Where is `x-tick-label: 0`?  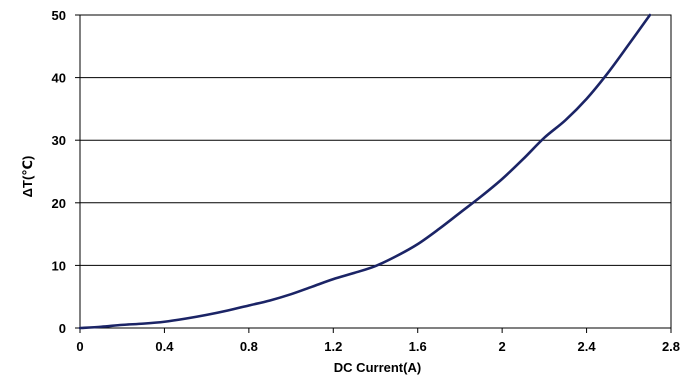
x-tick-label: 0 is located at coordinates (79, 346).